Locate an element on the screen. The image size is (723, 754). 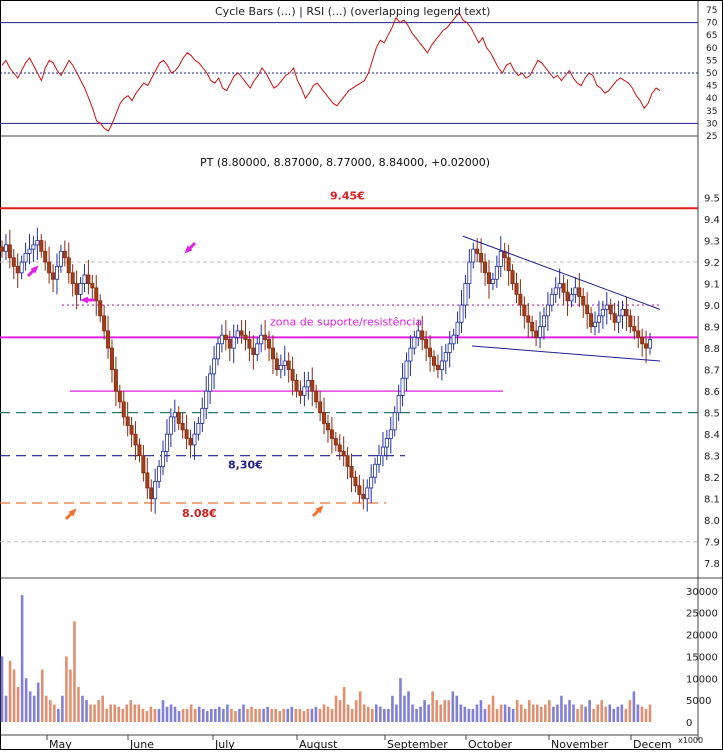
month-label: June is located at coordinates (141, 744).